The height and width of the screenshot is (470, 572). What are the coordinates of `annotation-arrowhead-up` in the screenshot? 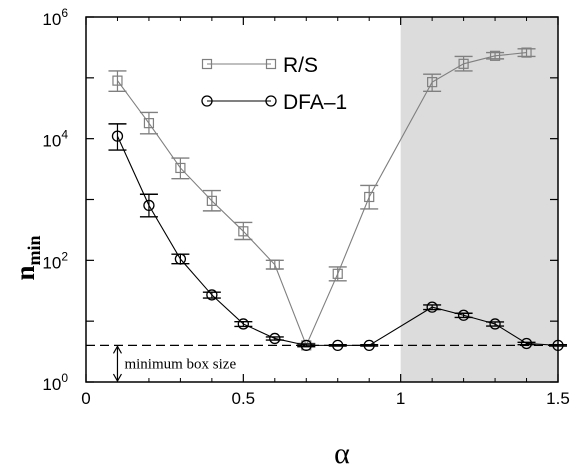 It's located at (117, 349).